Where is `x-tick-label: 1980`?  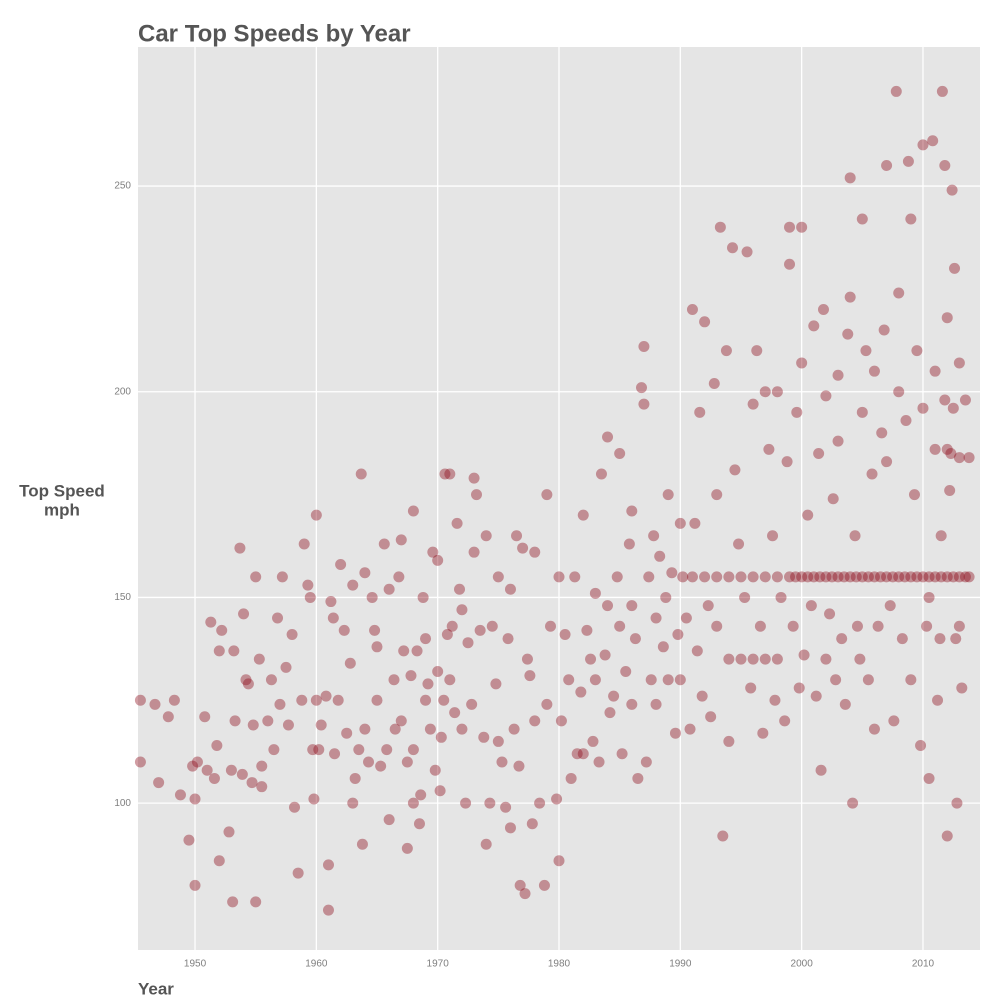
x-tick-label: 1980 is located at coordinates (559, 964).